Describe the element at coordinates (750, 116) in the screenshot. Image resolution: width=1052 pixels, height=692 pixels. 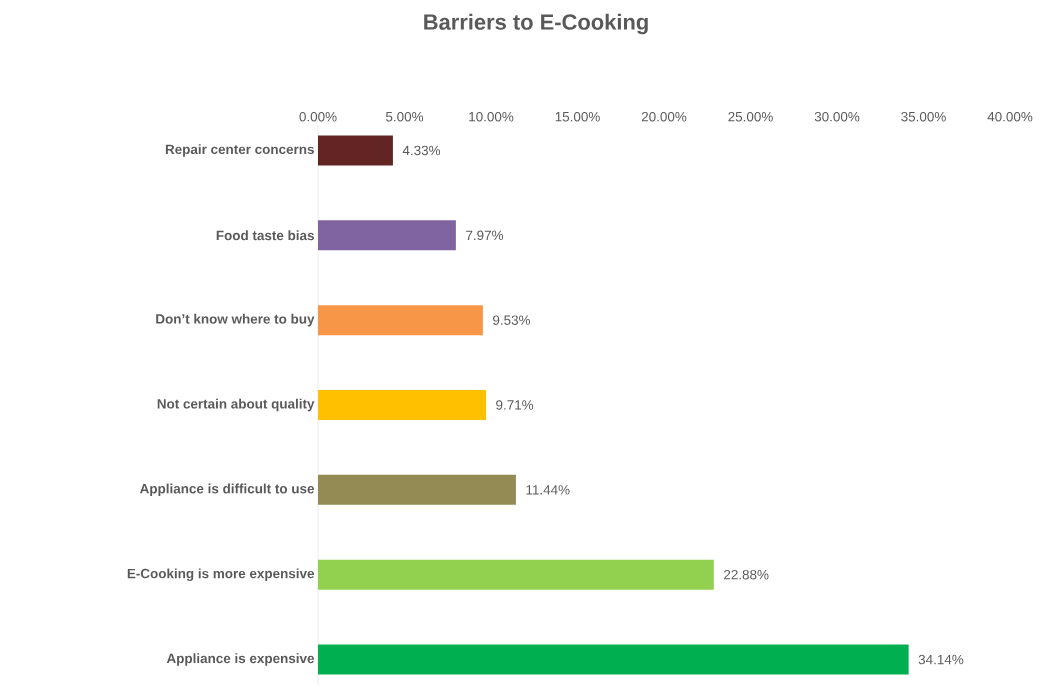
I see `x-tick-label: 25.00%` at that location.